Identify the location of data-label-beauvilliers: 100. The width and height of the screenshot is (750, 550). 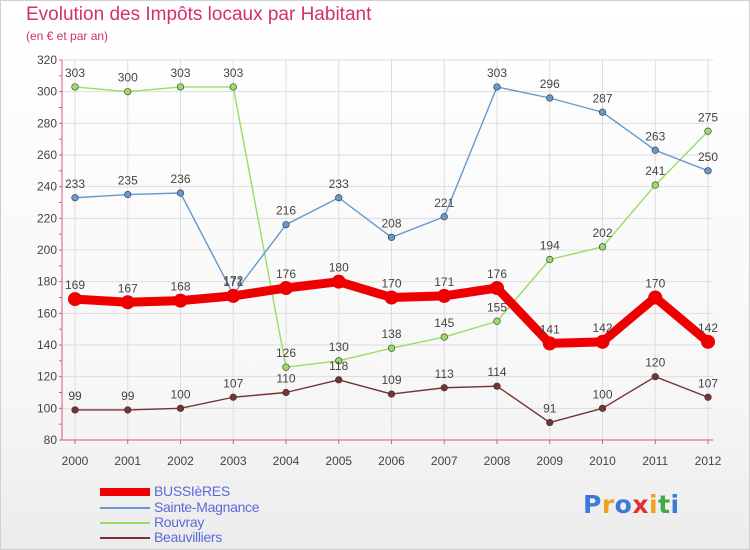
(180, 394).